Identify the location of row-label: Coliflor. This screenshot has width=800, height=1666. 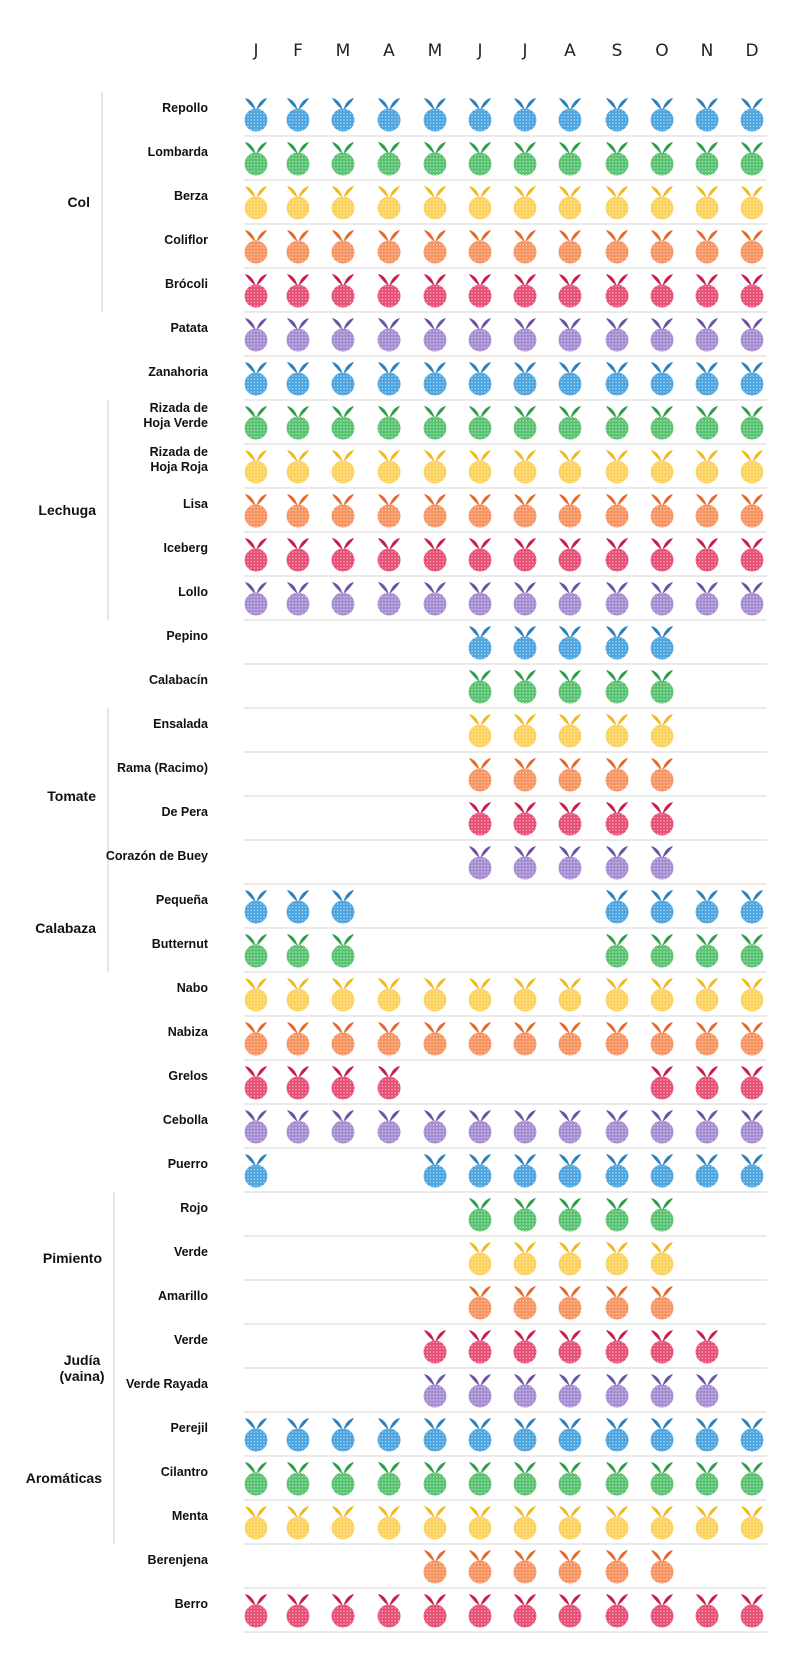
(186, 240).